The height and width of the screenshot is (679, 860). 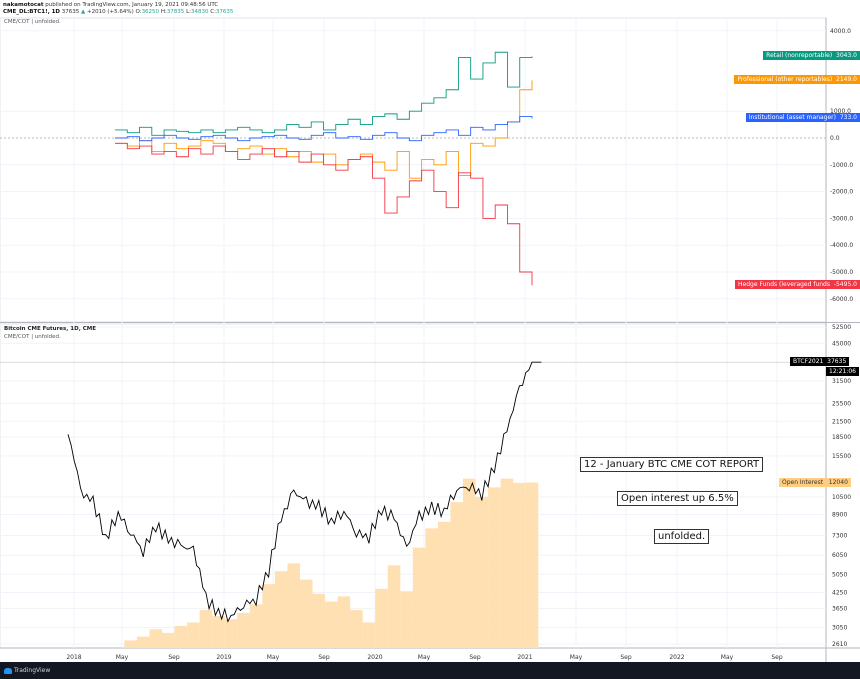 I want to click on y-tick-label: 52500, so click(x=841, y=327).